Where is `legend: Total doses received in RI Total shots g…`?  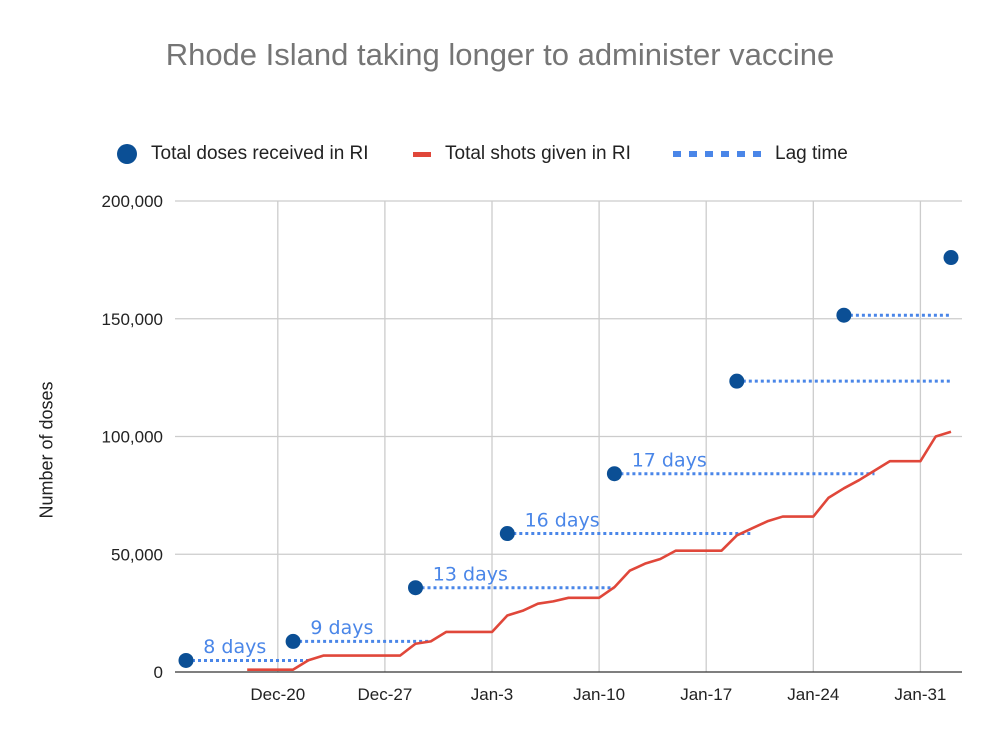
legend: Total doses received in RI Total shots g… is located at coordinates (500, 154).